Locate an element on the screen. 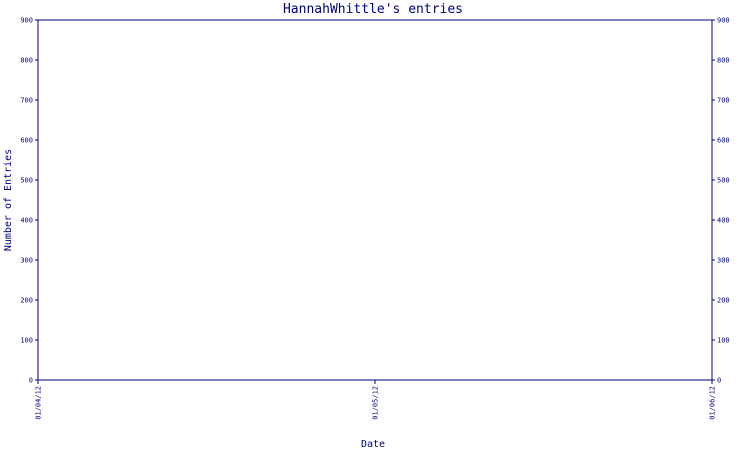  y-right-tick-label: 600 is located at coordinates (723, 141).